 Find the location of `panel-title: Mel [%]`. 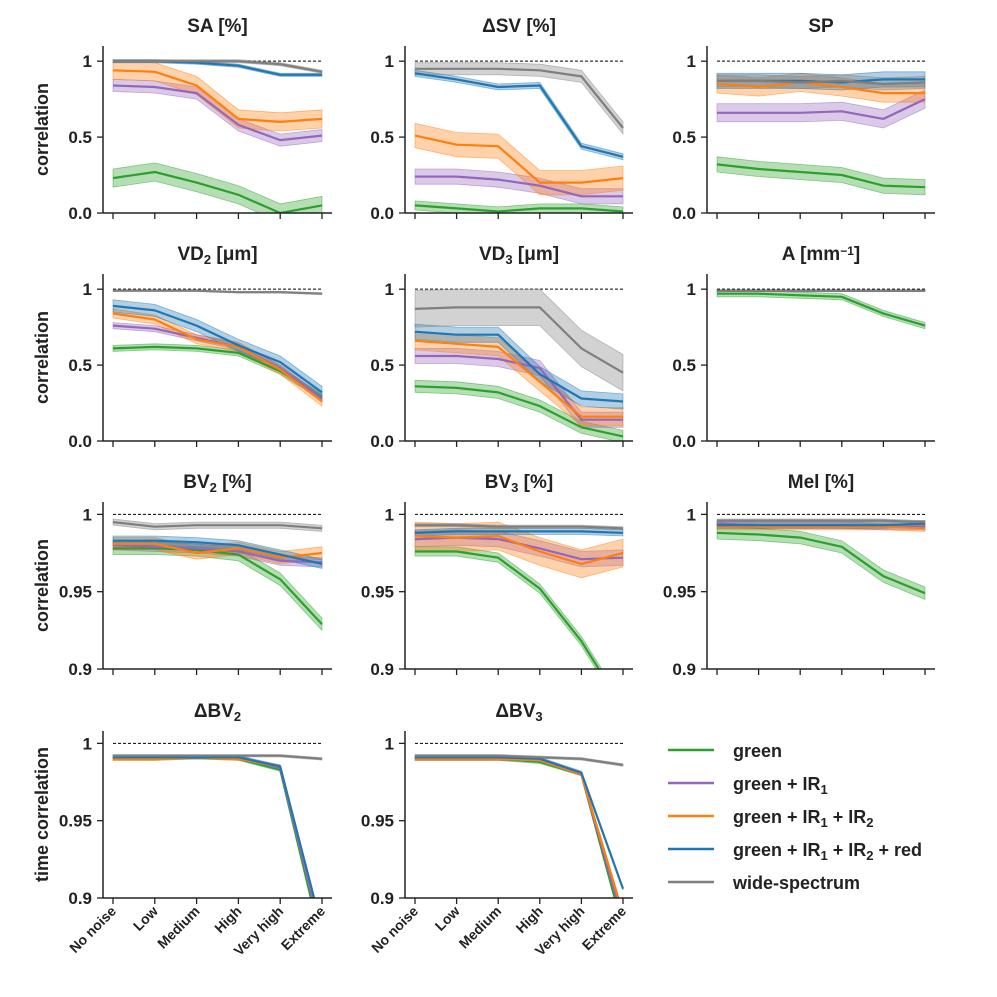

panel-title: Mel [%] is located at coordinates (821, 482).